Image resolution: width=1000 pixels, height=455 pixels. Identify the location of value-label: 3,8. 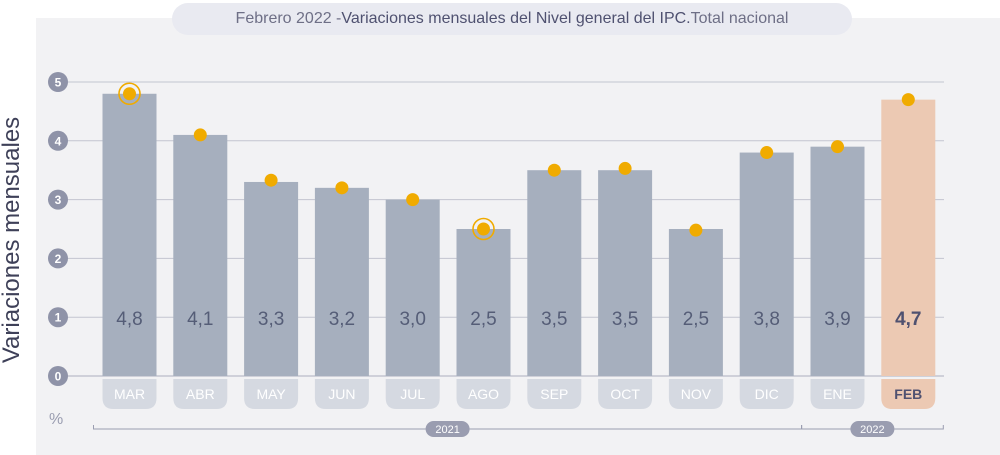
(766, 319).